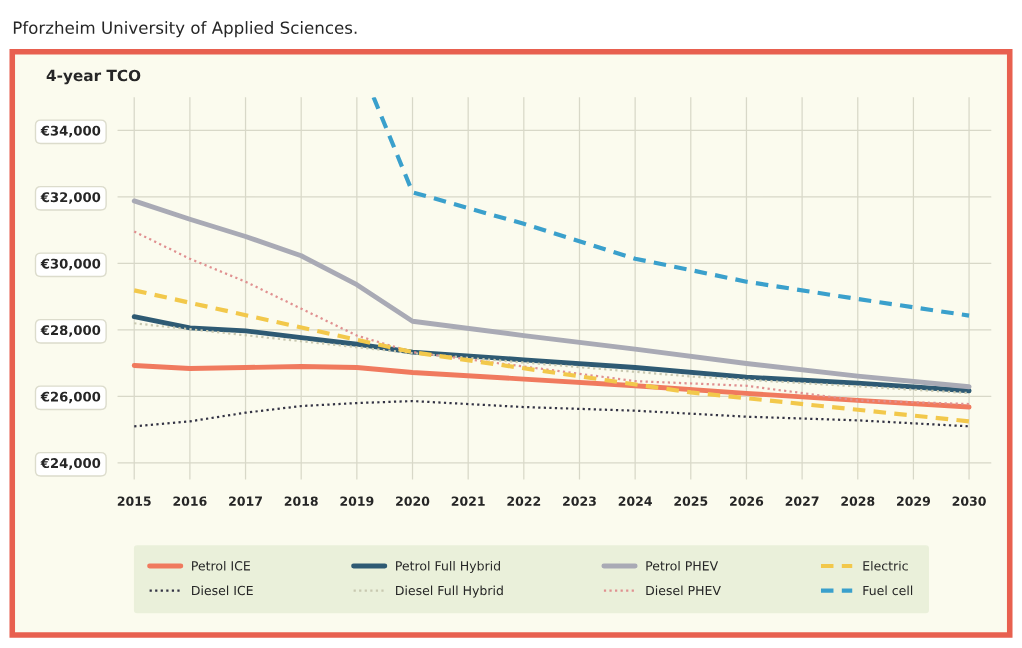 Image resolution: width=1022 pixels, height=648 pixels. I want to click on chart-title: 4-year TCO, so click(93, 77).